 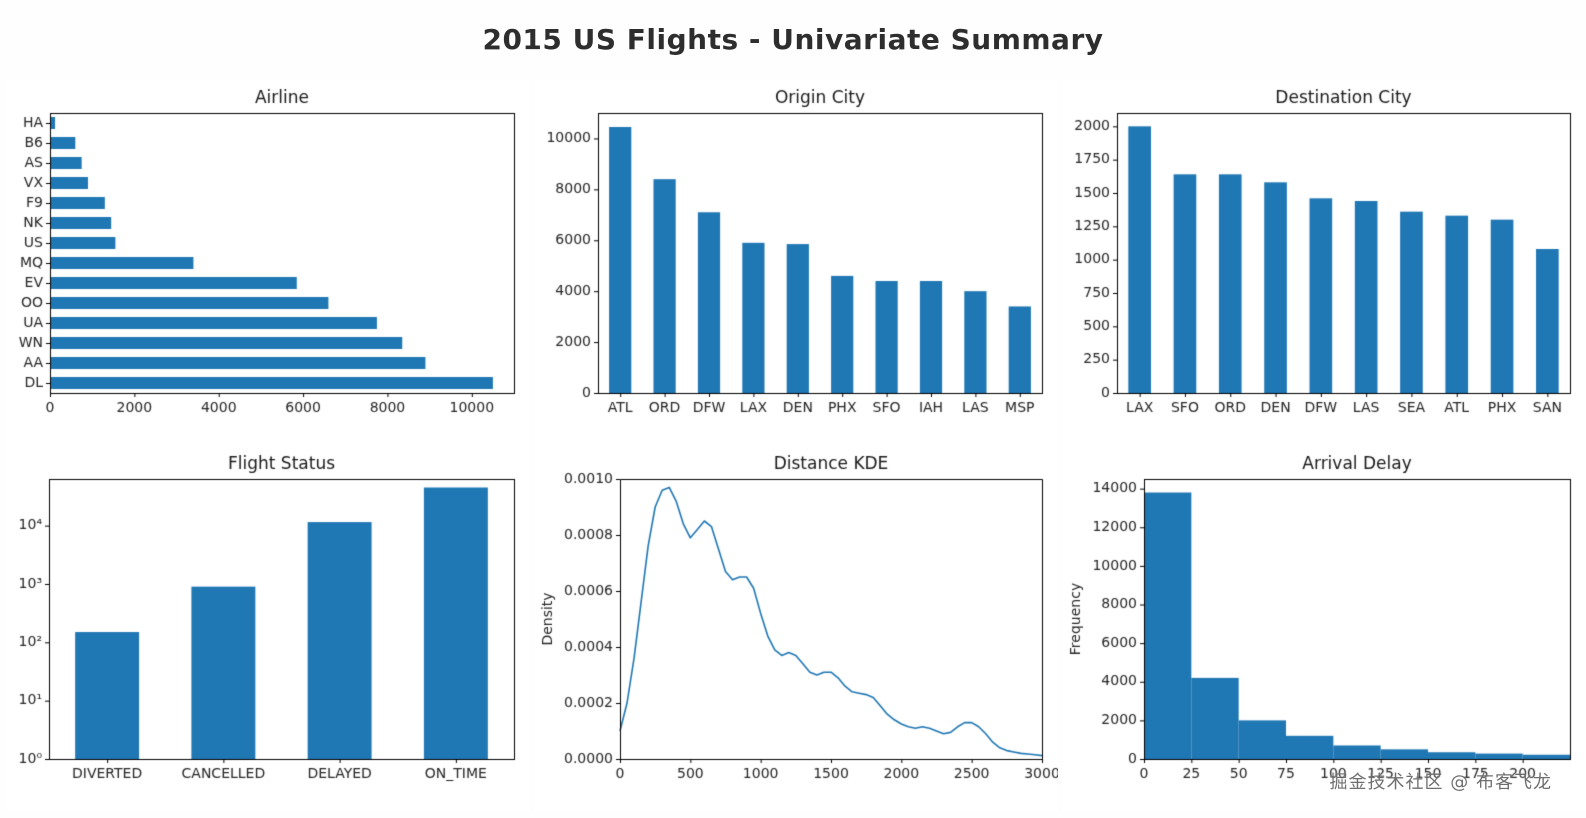 I want to click on airline-bar-chart, so click(x=268, y=262).